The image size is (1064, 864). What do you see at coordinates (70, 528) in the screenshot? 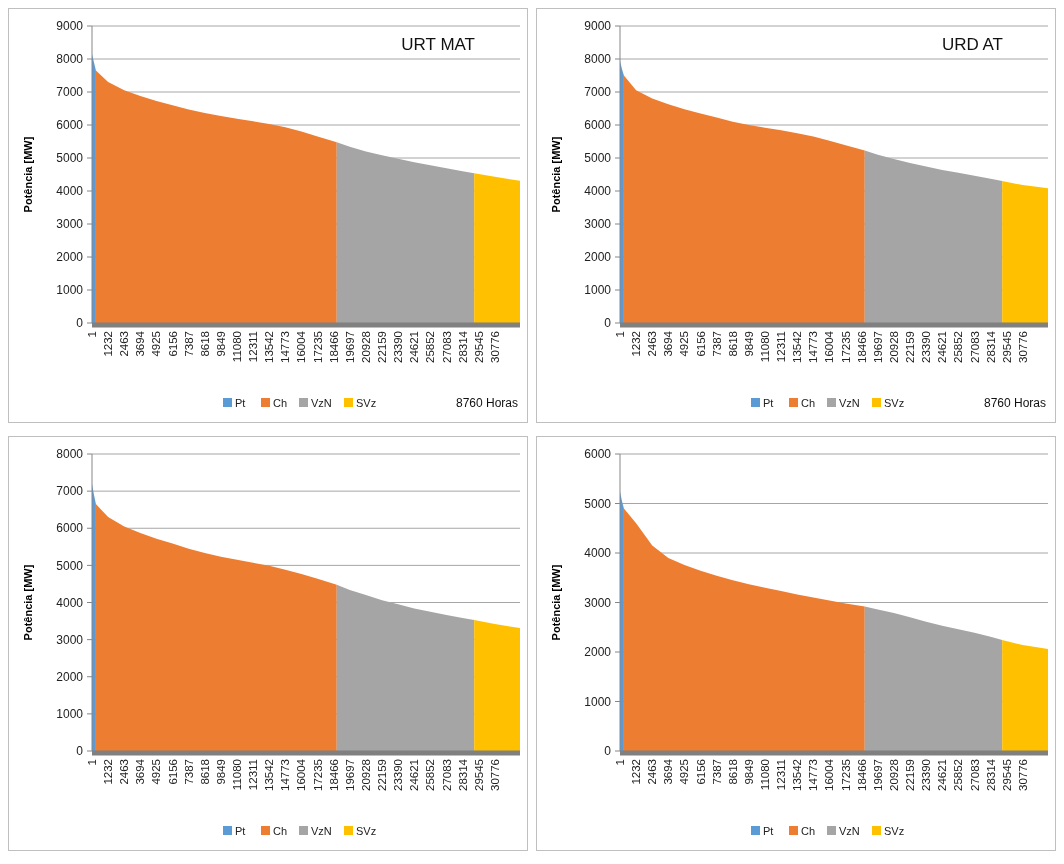
I see `y-tick-label: 6000` at bounding box center [70, 528].